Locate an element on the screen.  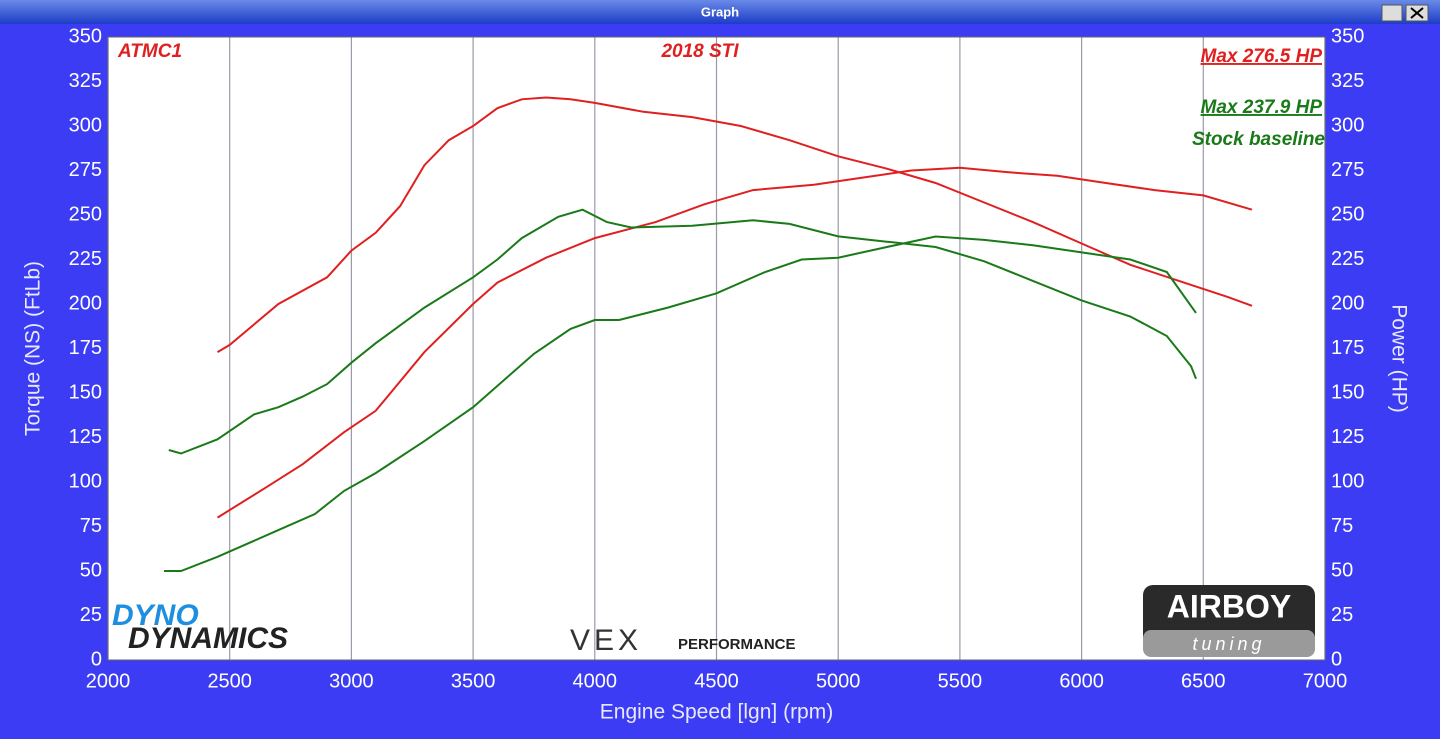
title-bar is located at coordinates (720, 12).